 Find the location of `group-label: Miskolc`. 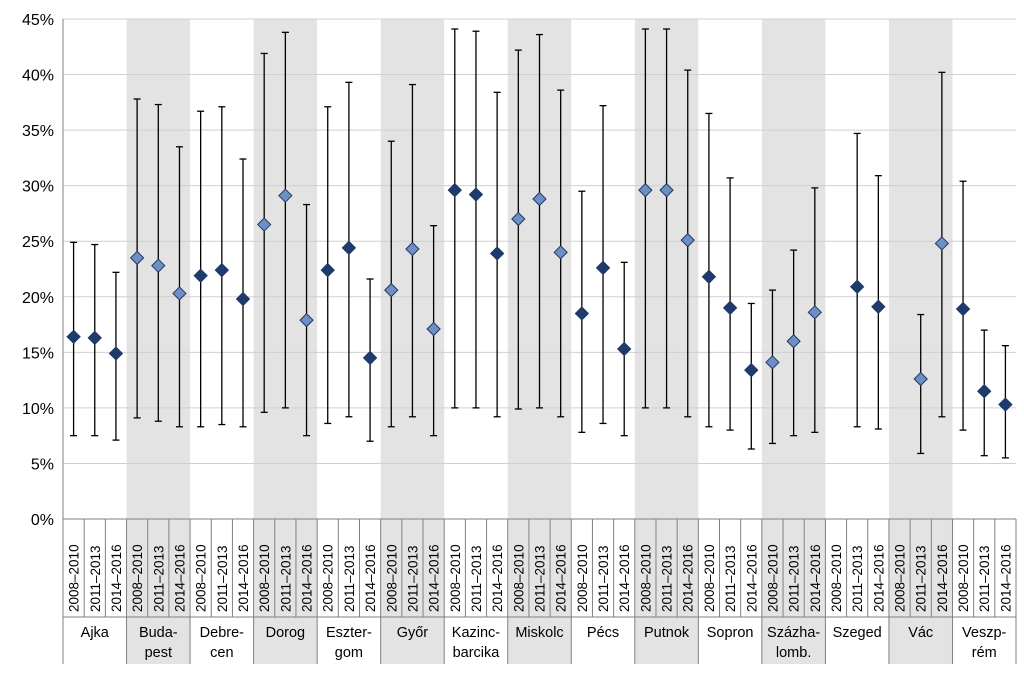

group-label: Miskolc is located at coordinates (539, 633).